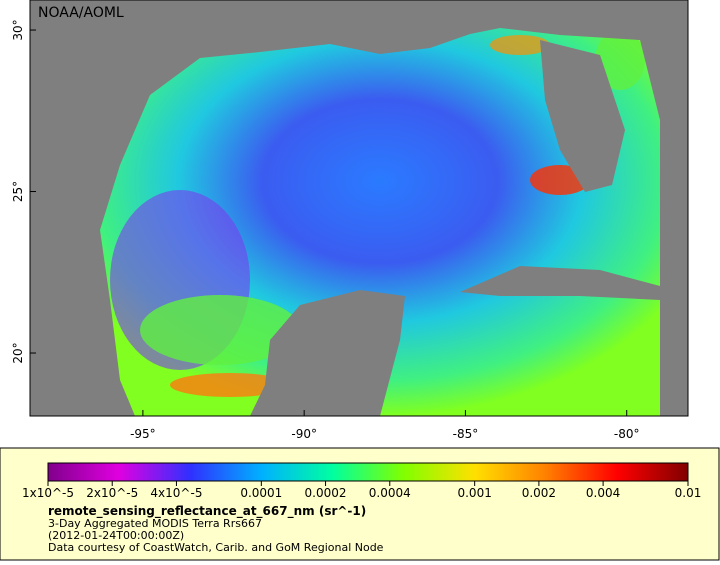 This screenshot has height=565, width=720. I want to click on x-tick-label: -80°, so click(627, 434).